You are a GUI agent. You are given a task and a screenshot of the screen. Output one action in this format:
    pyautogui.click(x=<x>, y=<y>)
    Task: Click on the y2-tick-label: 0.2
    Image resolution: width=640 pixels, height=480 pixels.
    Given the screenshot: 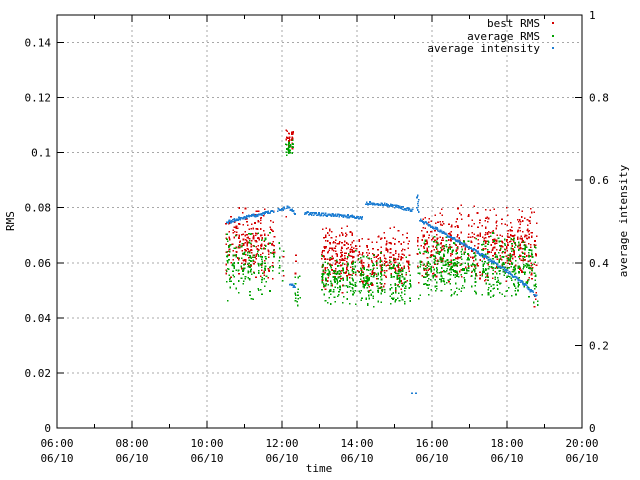 What is the action you would take?
    pyautogui.click(x=599, y=345)
    